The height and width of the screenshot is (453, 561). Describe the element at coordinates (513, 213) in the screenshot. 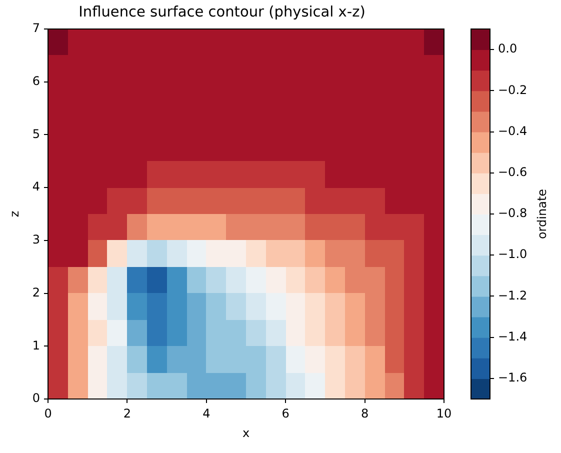

I see `color-bar-label: −0.8` at that location.